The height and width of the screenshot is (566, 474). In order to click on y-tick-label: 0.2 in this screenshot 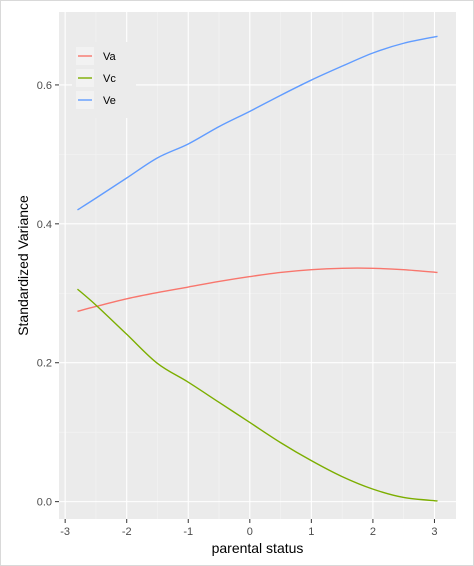, I will do `click(44, 364)`.